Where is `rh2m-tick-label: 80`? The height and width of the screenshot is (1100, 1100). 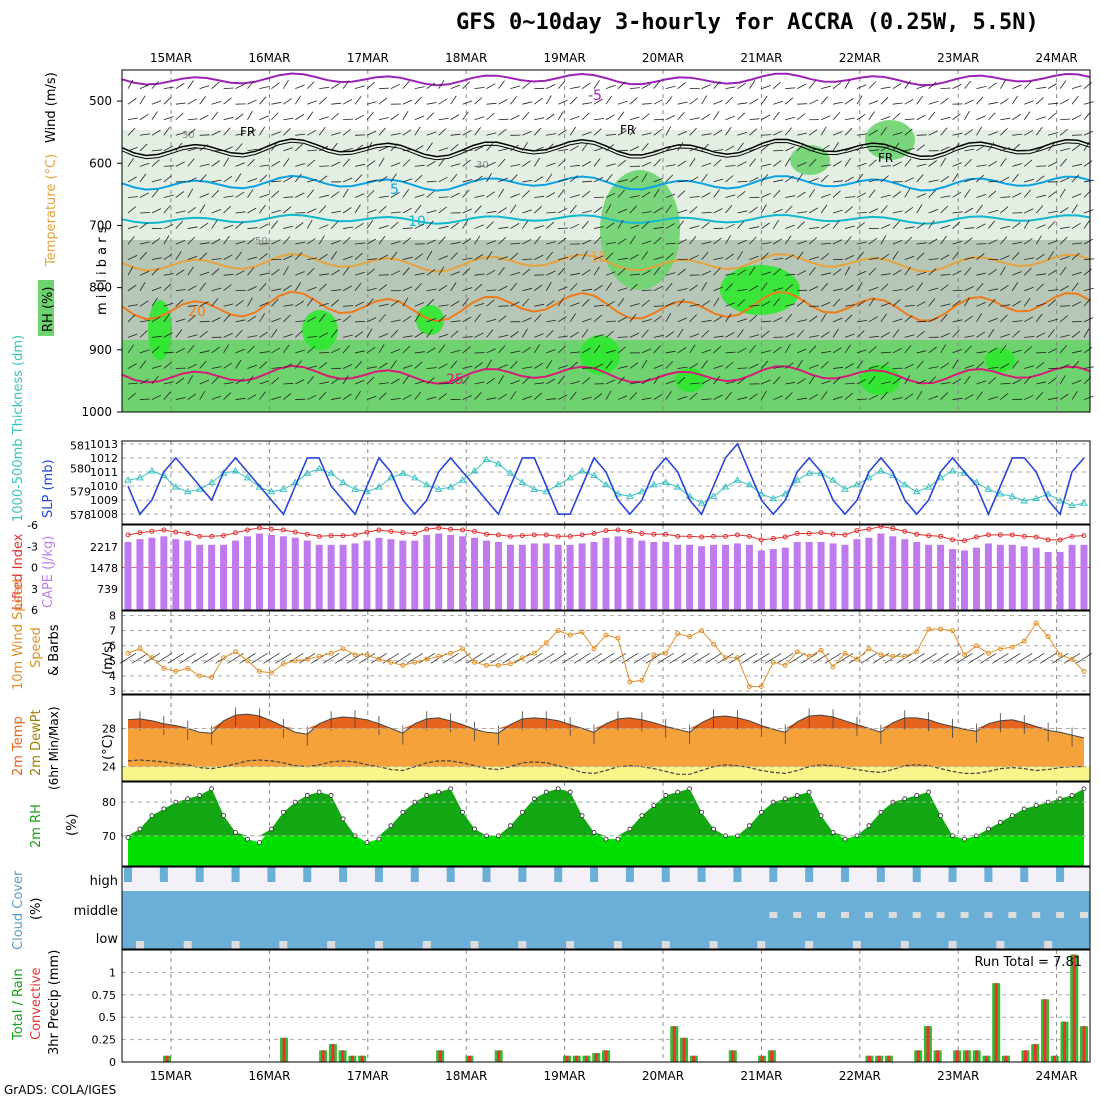
rh2m-tick-label: 80 is located at coordinates (109, 802).